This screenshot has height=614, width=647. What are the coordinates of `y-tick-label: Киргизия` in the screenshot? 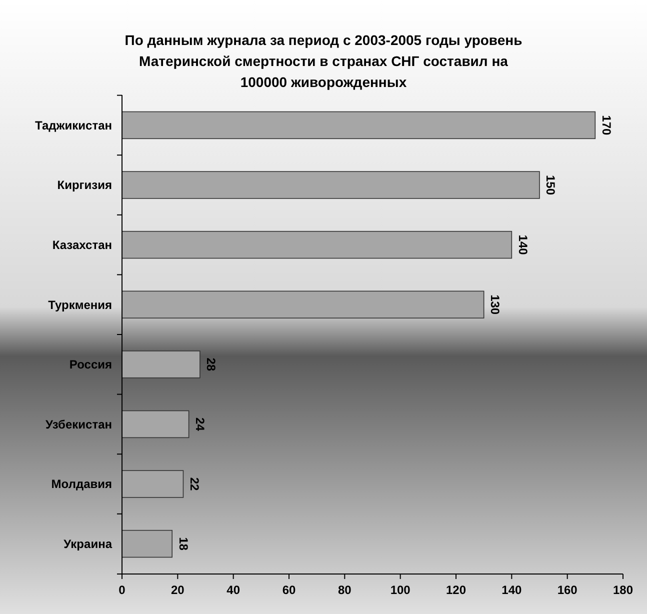 It's located at (84, 185).